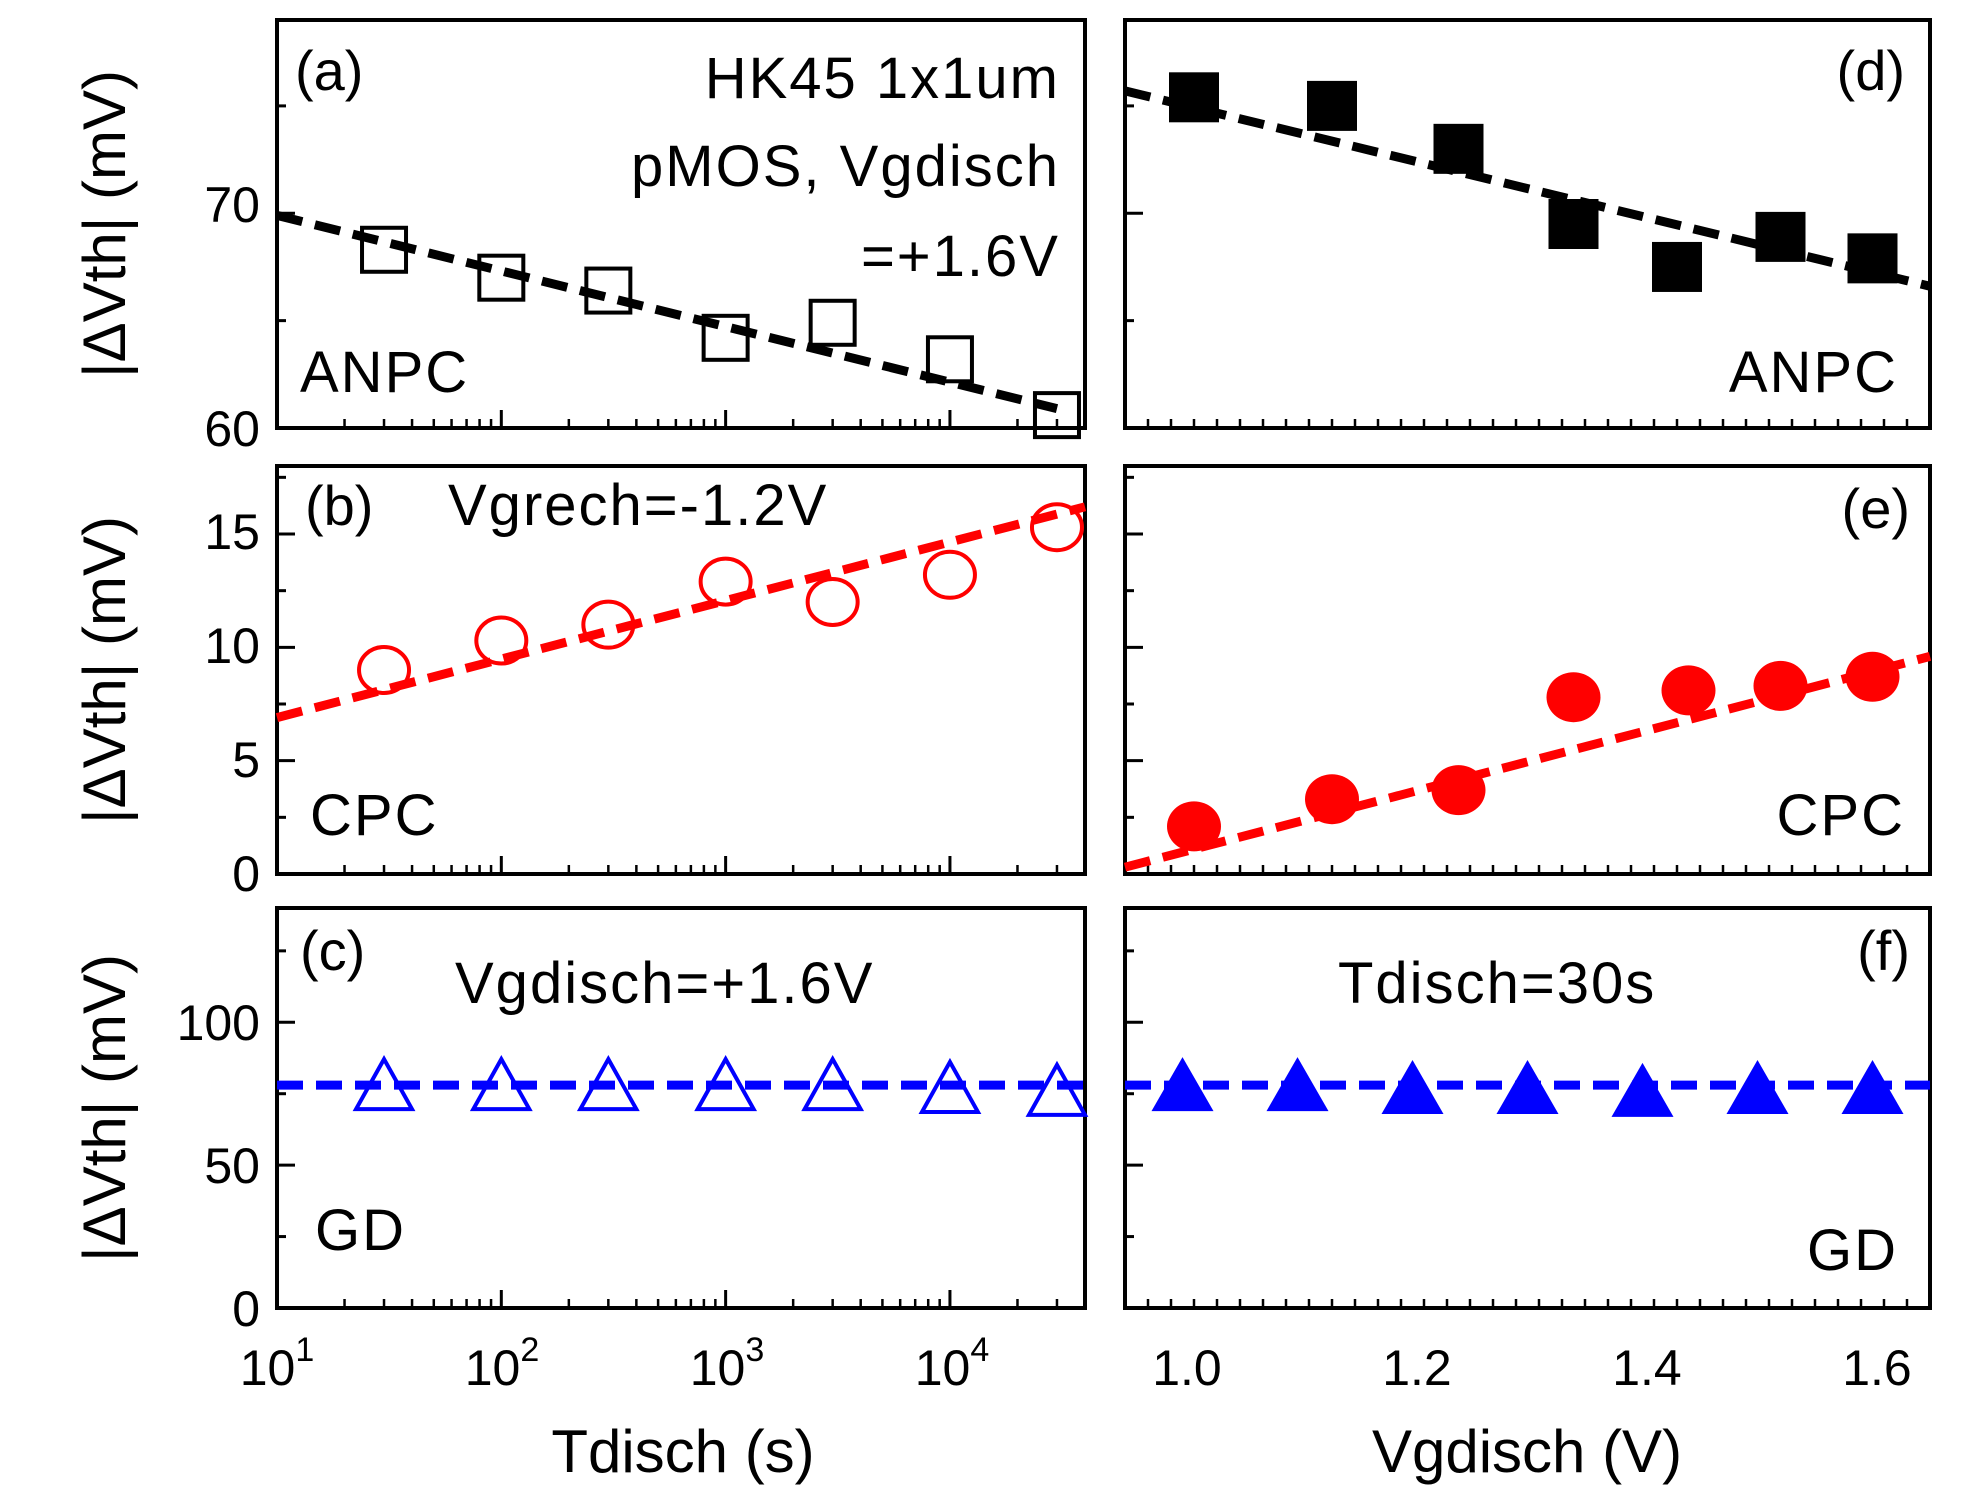  Describe the element at coordinates (664, 983) in the screenshot. I see `panel-c-annotation: Vgdisch=+1.6V` at that location.